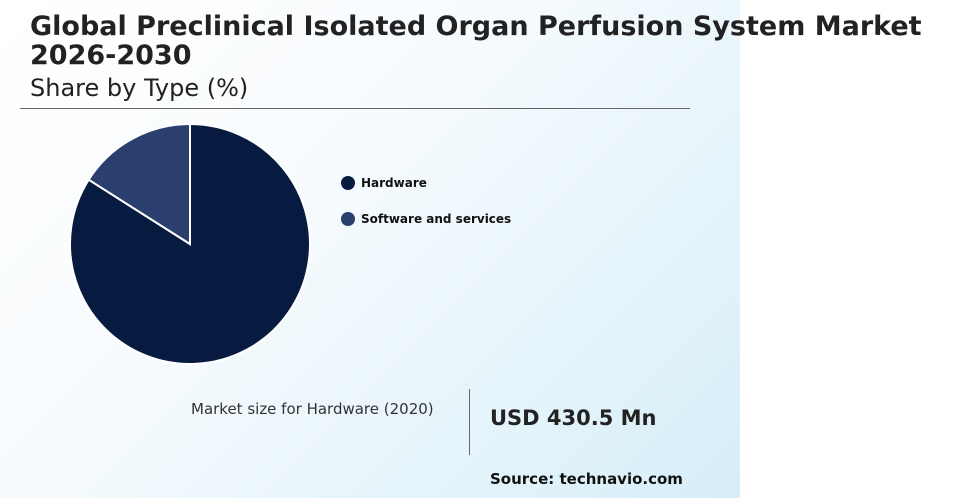 The image size is (955, 498). I want to click on legend-item-hardware: Hardware, so click(426, 183).